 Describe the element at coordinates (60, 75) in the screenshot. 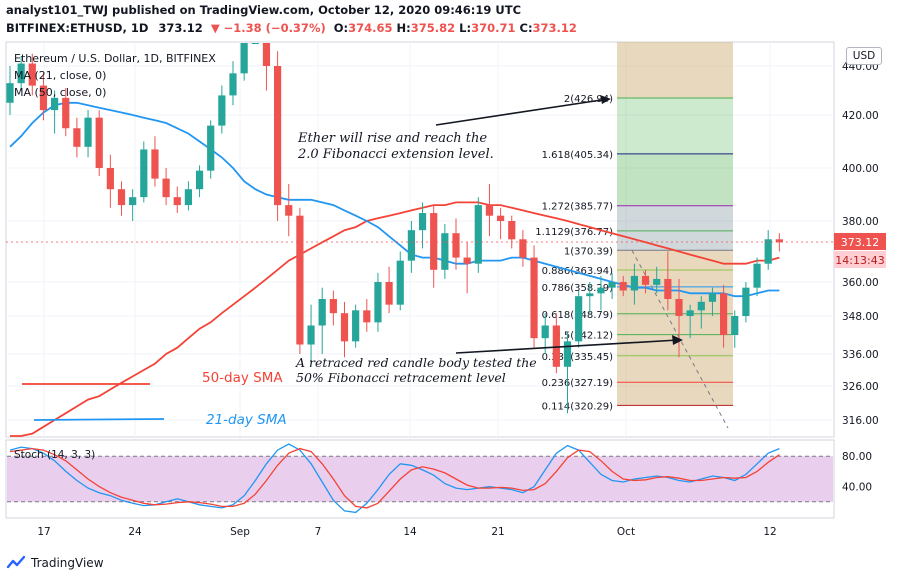

I see `legend-ma21: MA (21, close, 0)` at that location.